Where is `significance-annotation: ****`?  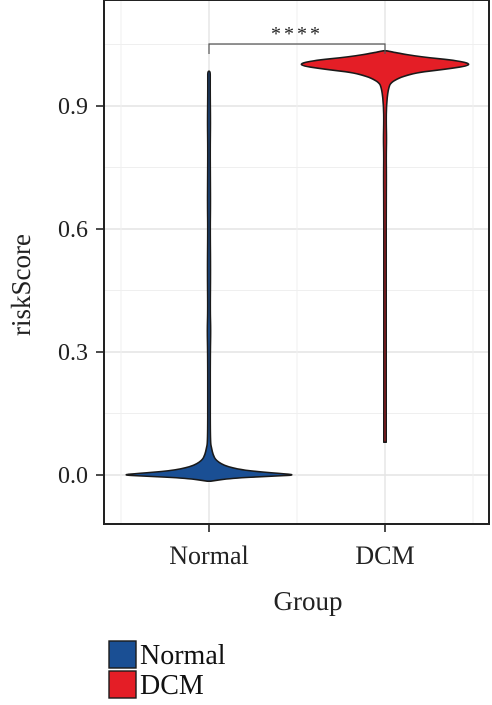
significance-annotation: **** is located at coordinates (297, 38).